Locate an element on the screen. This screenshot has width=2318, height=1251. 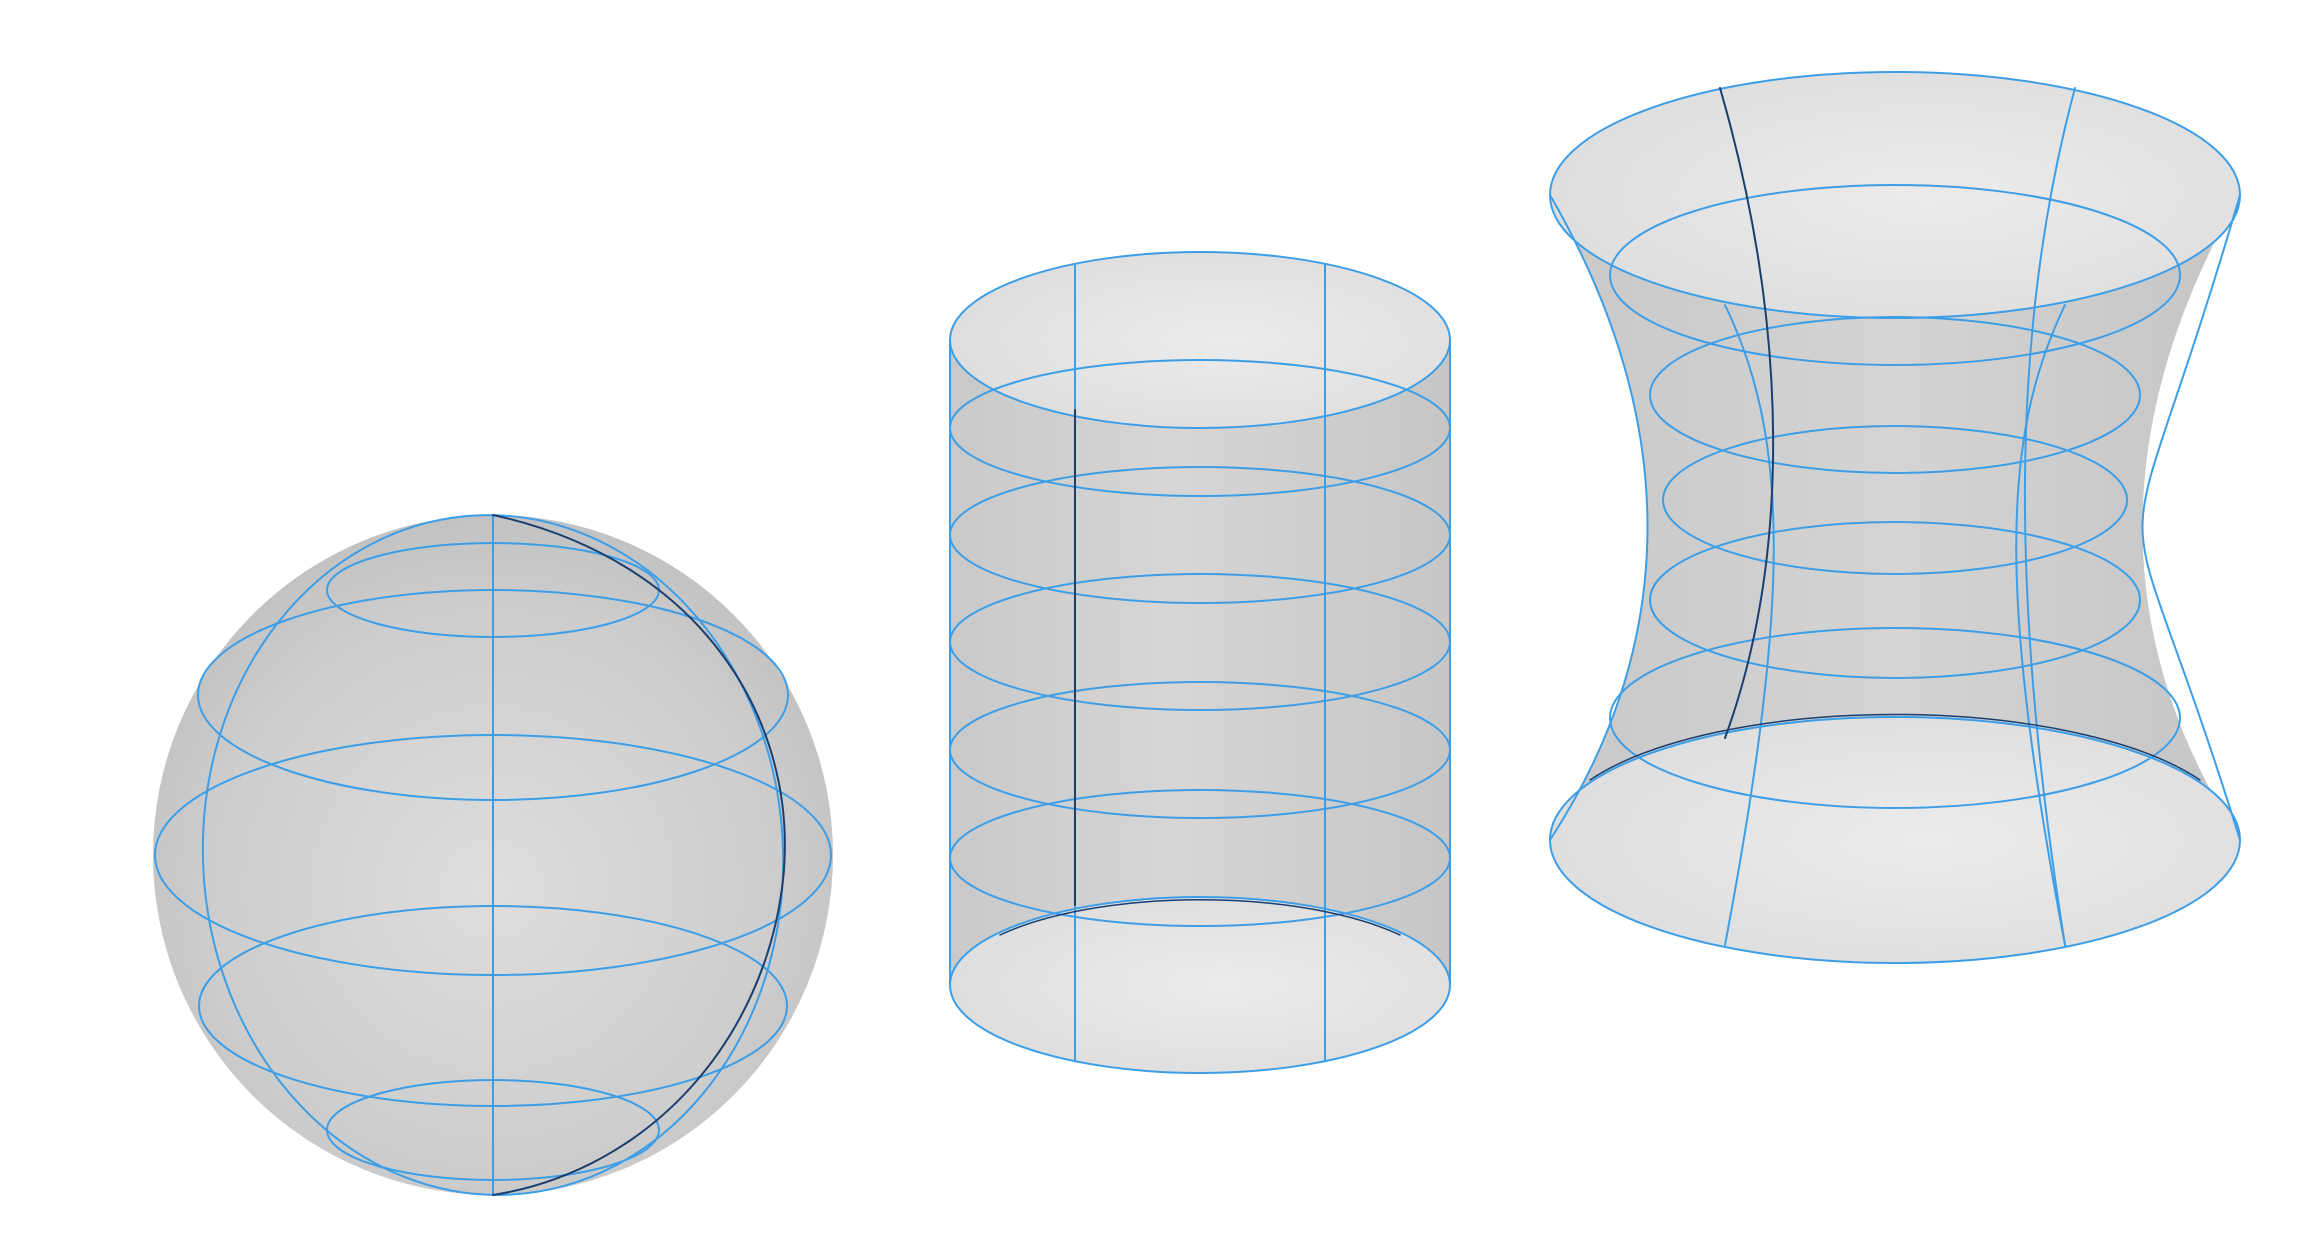
cylinder-top-cap is located at coordinates (1200, 340).